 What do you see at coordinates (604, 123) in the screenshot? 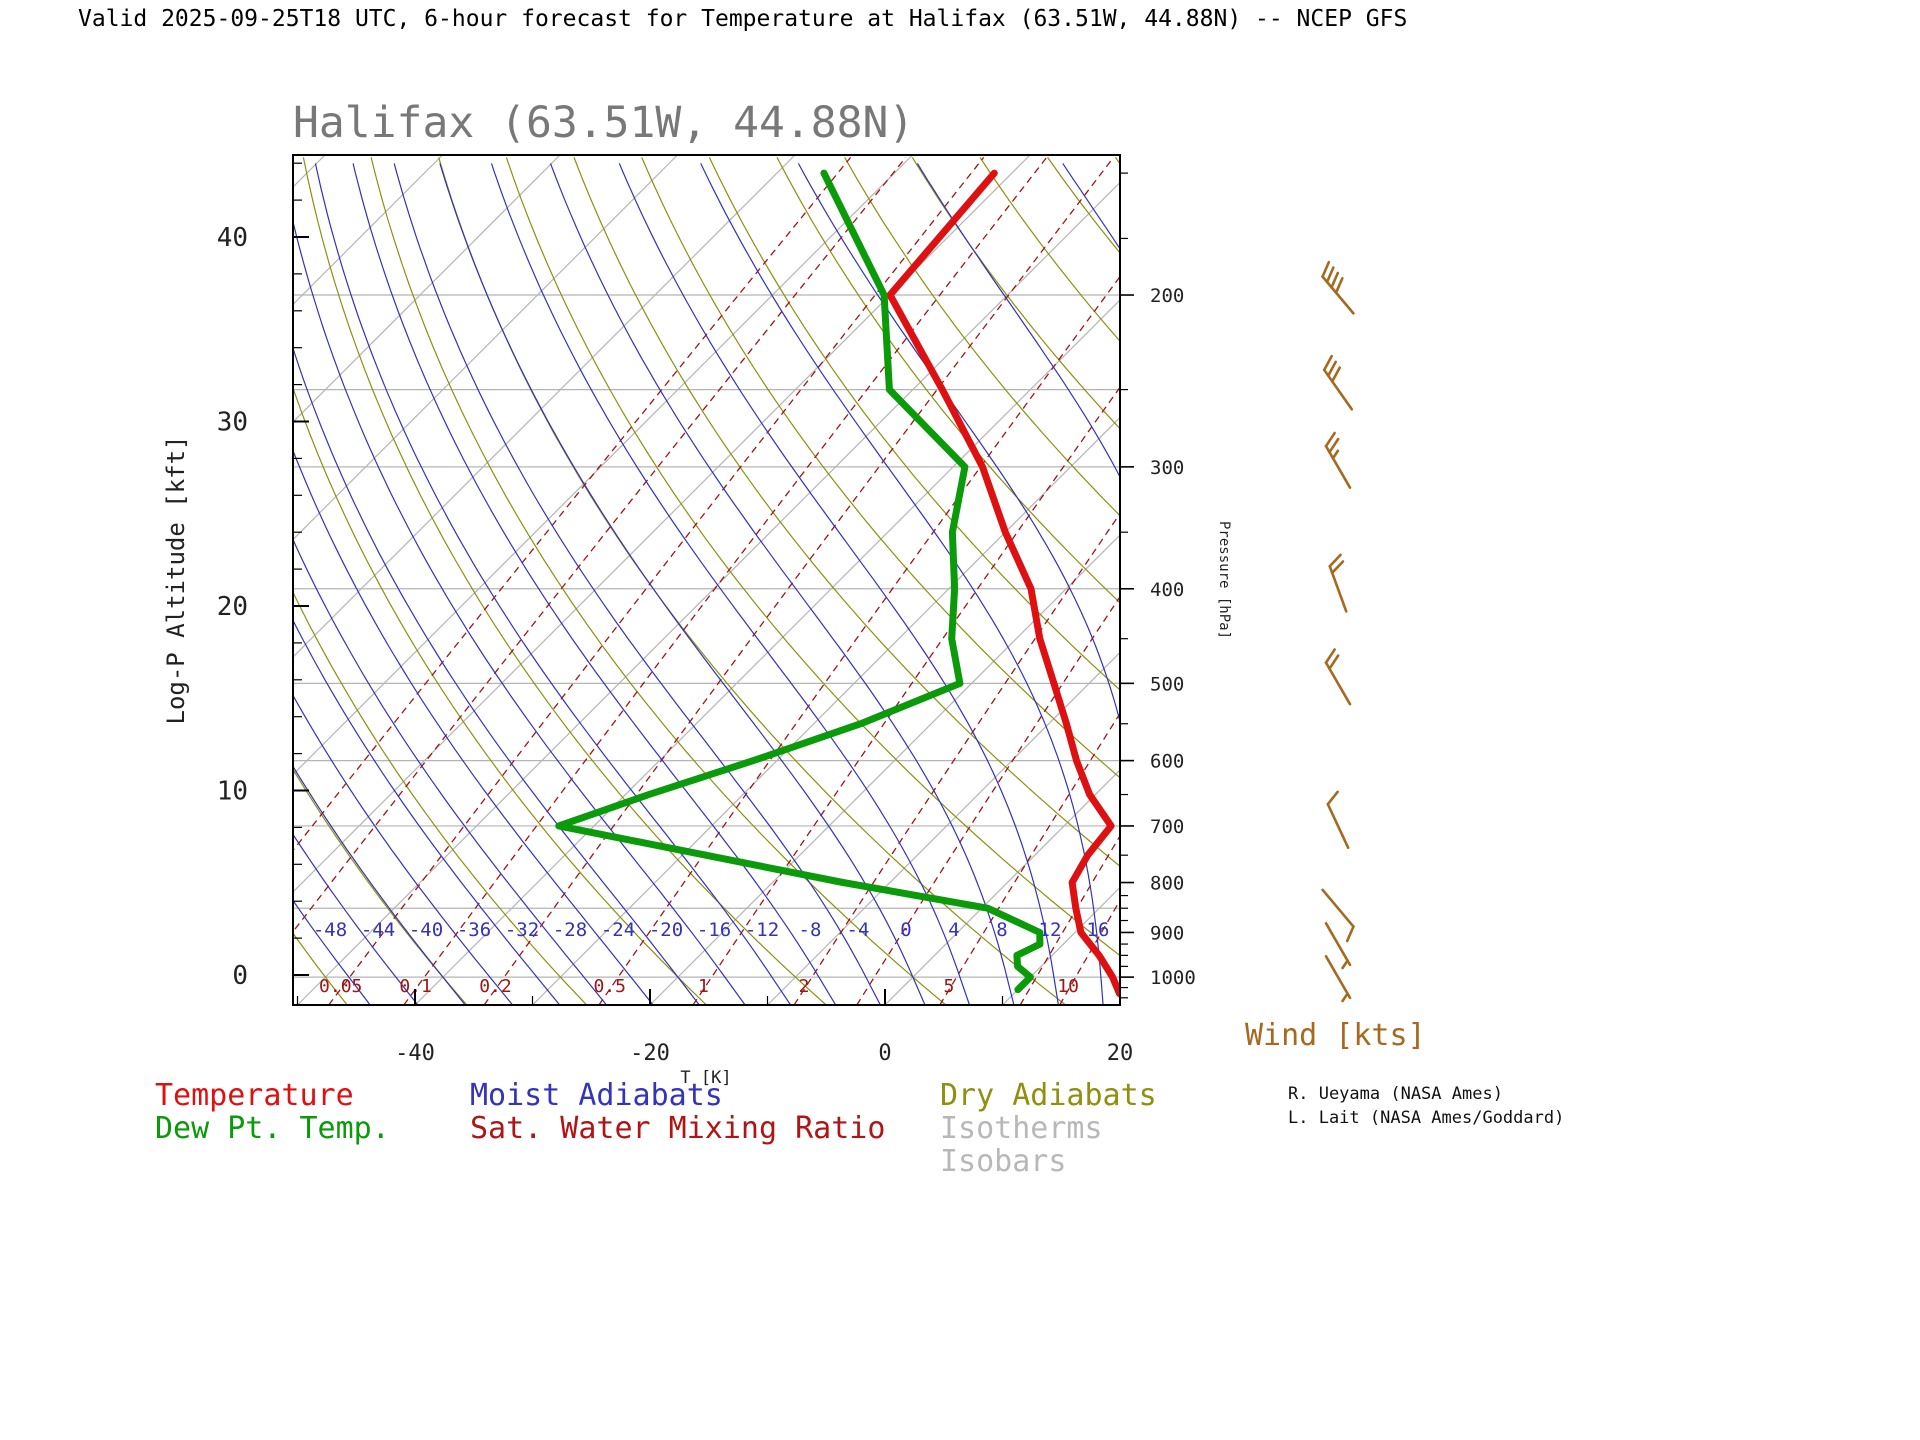
I see `chart-title: Halifax (63.51W, 44.88N)` at bounding box center [604, 123].